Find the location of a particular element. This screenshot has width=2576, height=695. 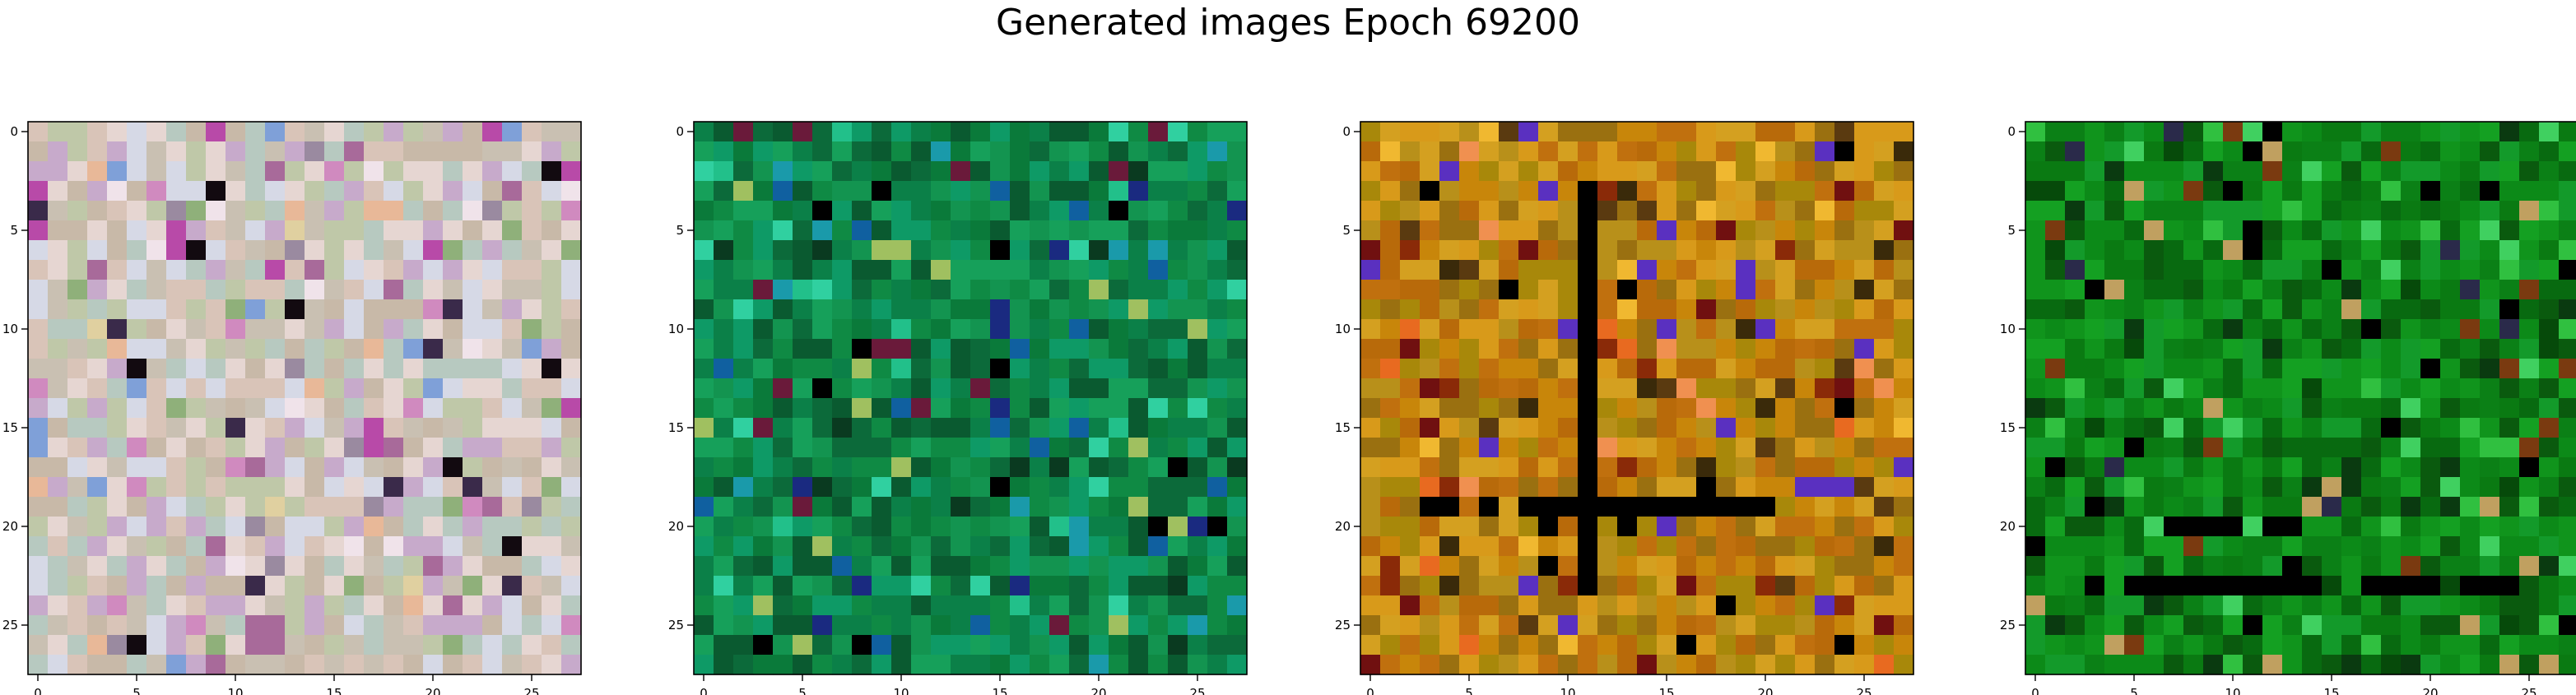

x-tick-label: 25 is located at coordinates (1197, 690).